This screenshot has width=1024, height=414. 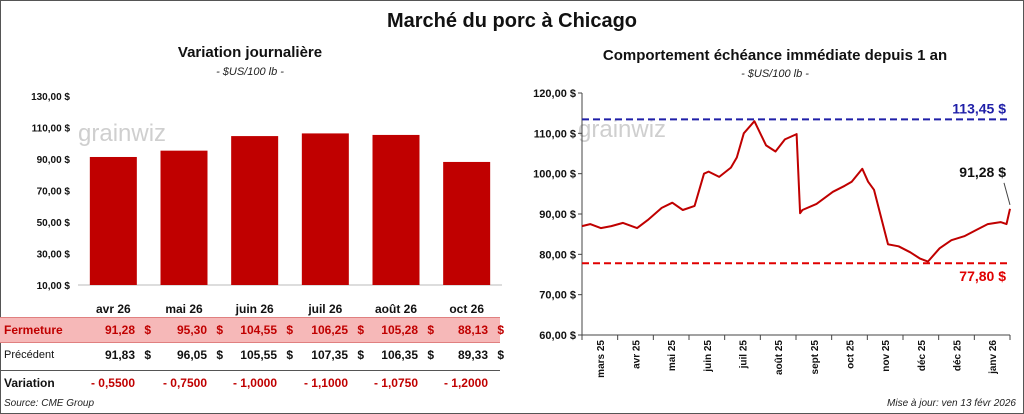 I want to click on low-reference-label: 77,80 $, so click(x=982, y=276).